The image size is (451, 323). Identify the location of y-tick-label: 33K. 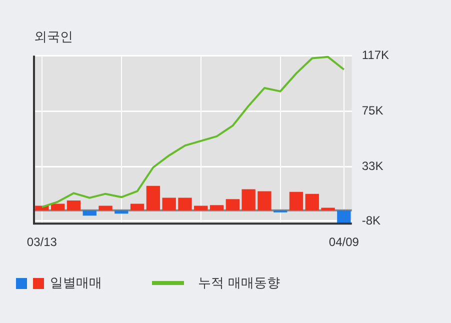
(373, 166).